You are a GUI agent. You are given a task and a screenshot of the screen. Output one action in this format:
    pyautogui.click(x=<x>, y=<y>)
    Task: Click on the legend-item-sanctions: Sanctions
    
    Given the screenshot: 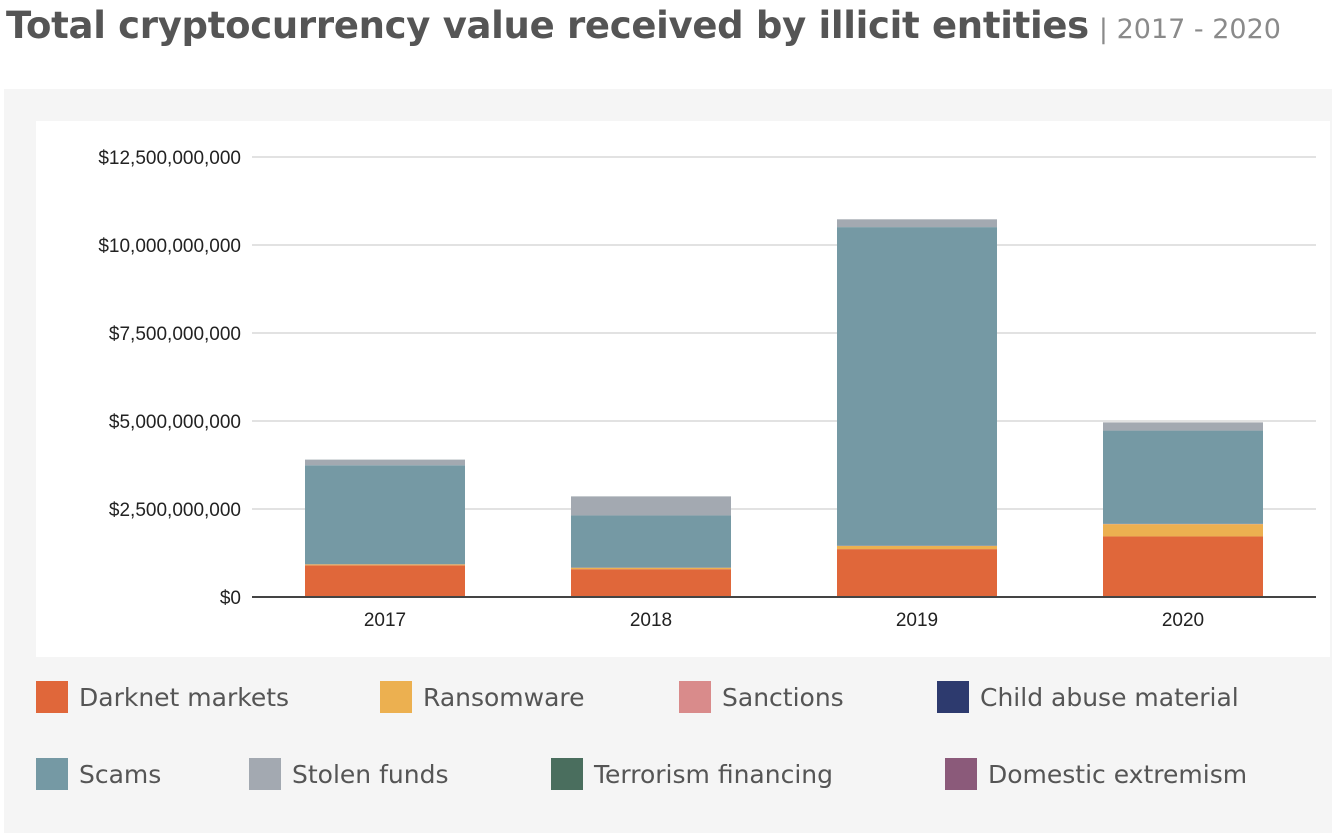 What is the action you would take?
    pyautogui.click(x=761, y=697)
    